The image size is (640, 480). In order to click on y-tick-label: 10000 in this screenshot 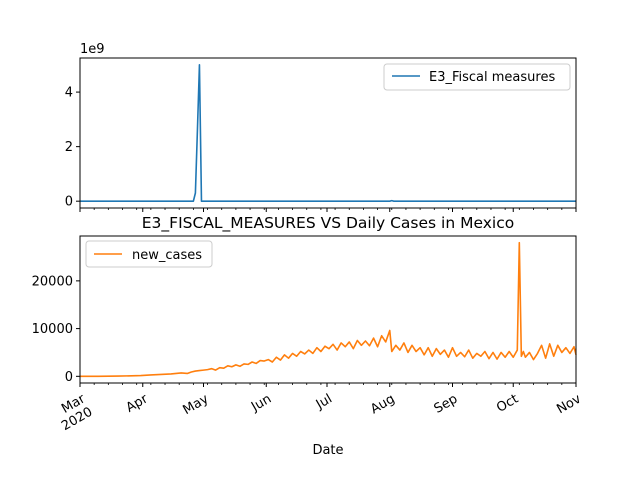, I will do `click(52, 329)`.